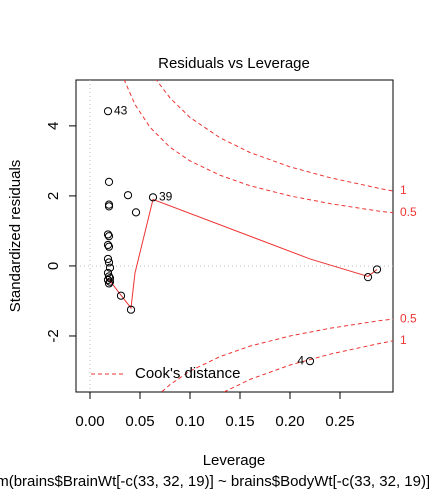 Image resolution: width=429 pixels, height=490 pixels. I want to click on smoother-line, so click(242, 254).